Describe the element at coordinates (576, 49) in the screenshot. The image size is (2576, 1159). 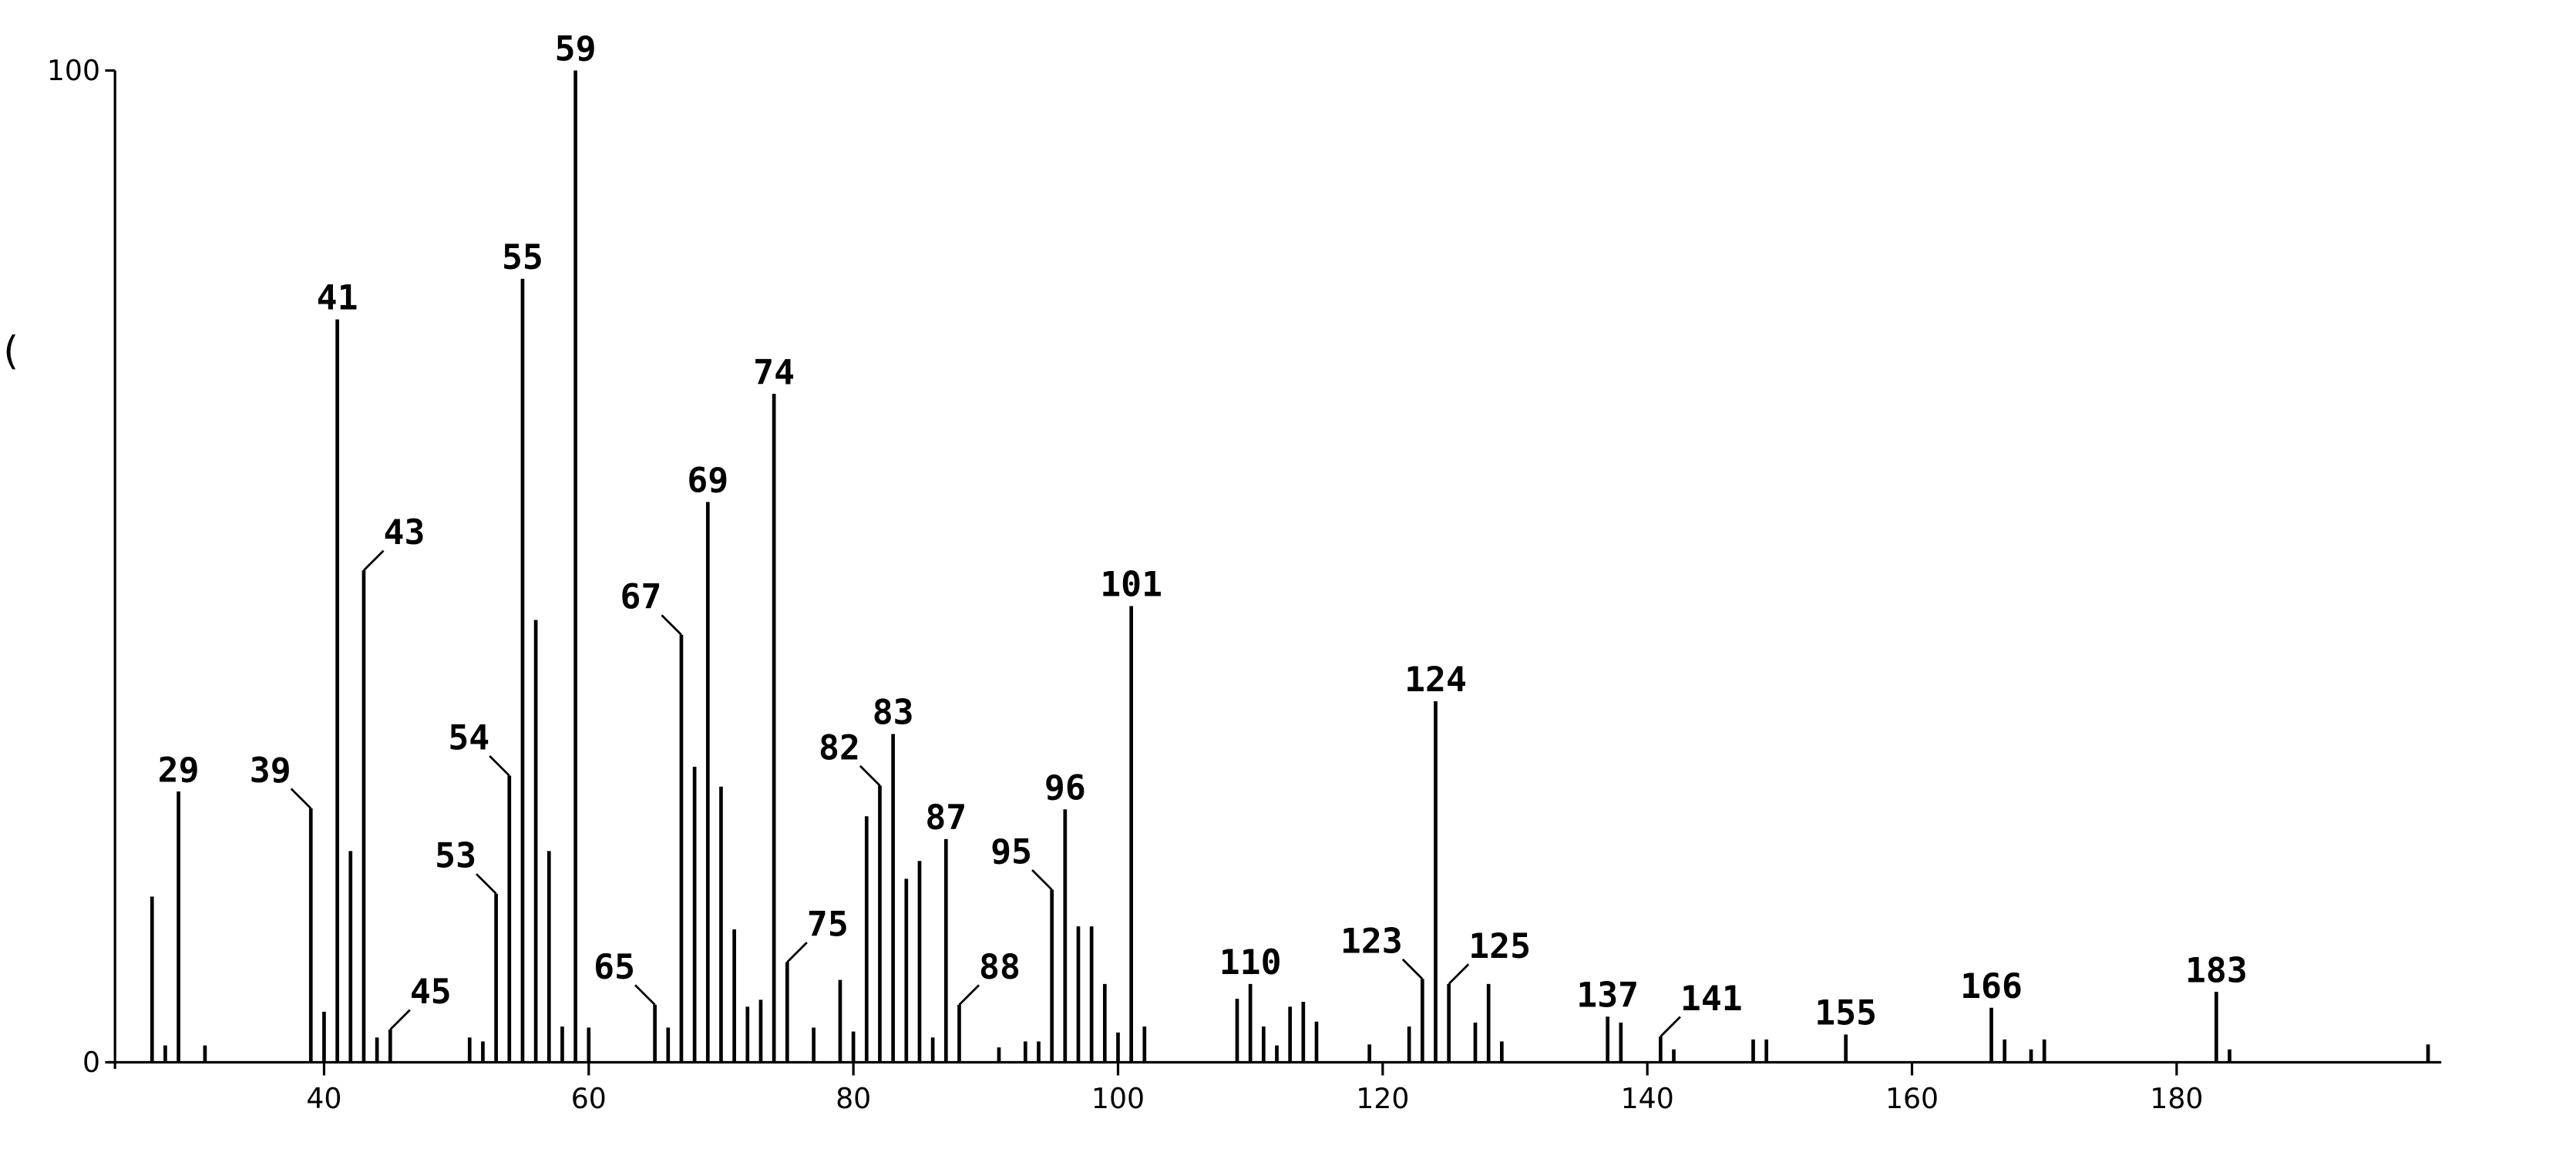
I see `peak-label: 59` at that location.